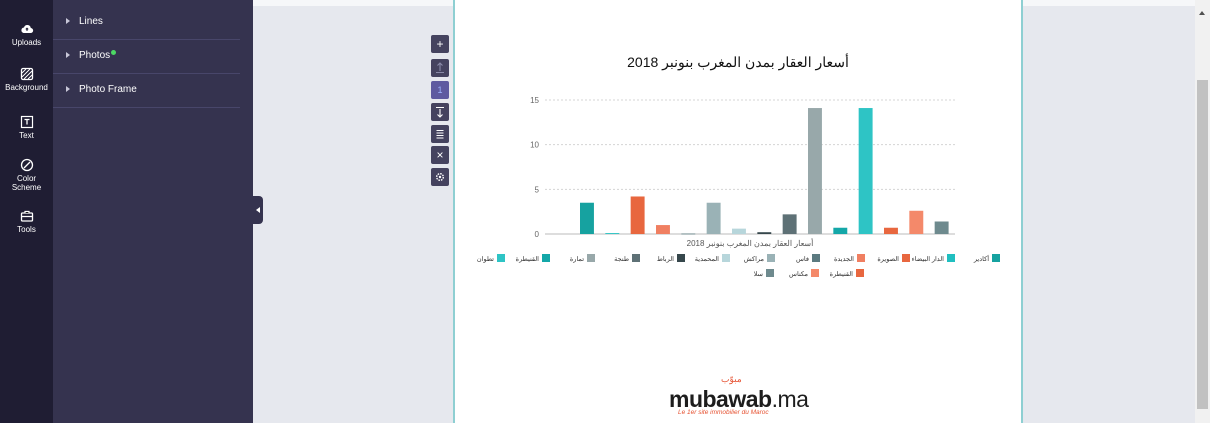  Describe the element at coordinates (26, 178) in the screenshot. I see `rail-label-color: Color` at that location.